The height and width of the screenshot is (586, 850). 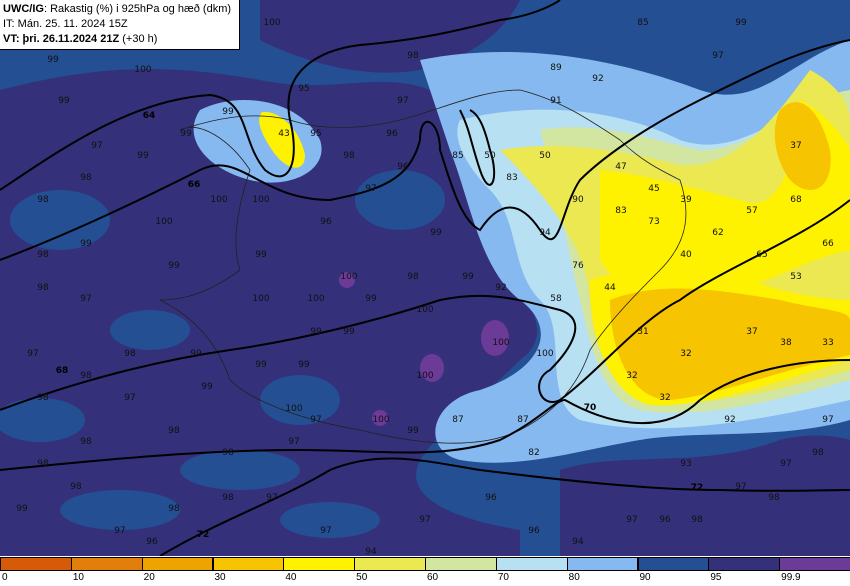 What do you see at coordinates (574, 577) in the screenshot?
I see `legend-tick: 80` at bounding box center [574, 577].